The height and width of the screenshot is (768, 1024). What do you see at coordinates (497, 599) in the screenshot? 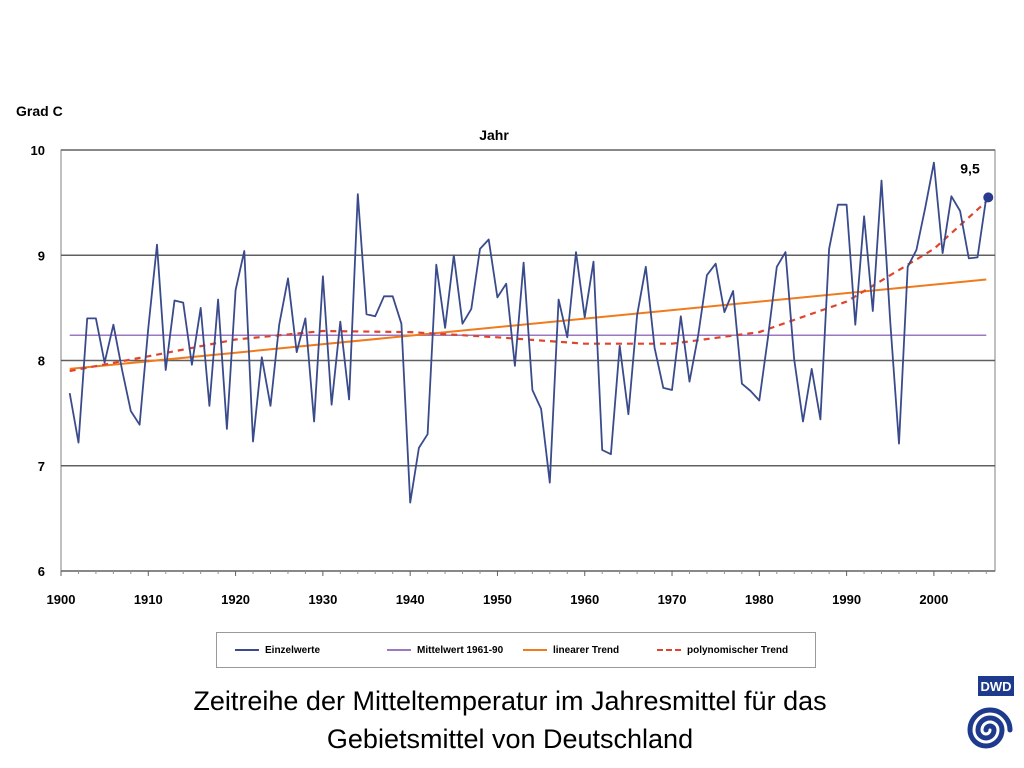
I see `x-tick-label: 1950` at bounding box center [497, 599].